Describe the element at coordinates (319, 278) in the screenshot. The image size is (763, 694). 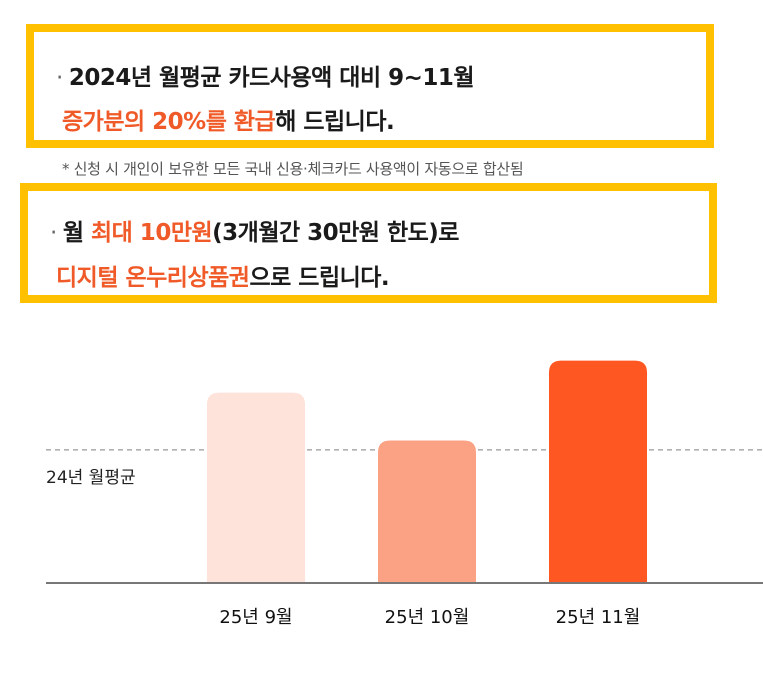
I see `voucher-line-2-rest: 으로 드립니다.` at that location.